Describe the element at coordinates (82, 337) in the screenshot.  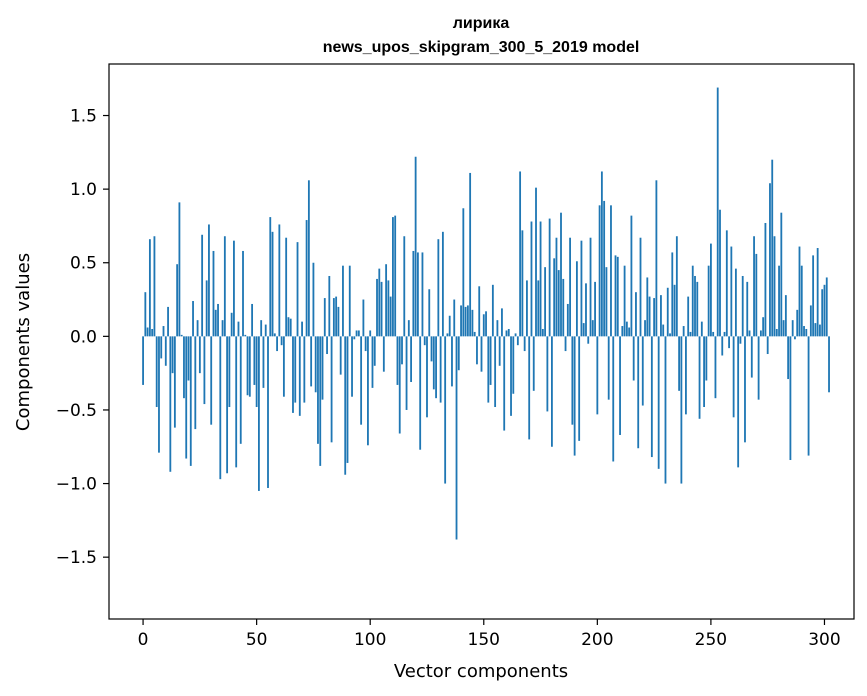
I see `y-axis-ticks: −1.5 −1.0 −0.5 0.0 0.5 1.0 1.5` at that location.